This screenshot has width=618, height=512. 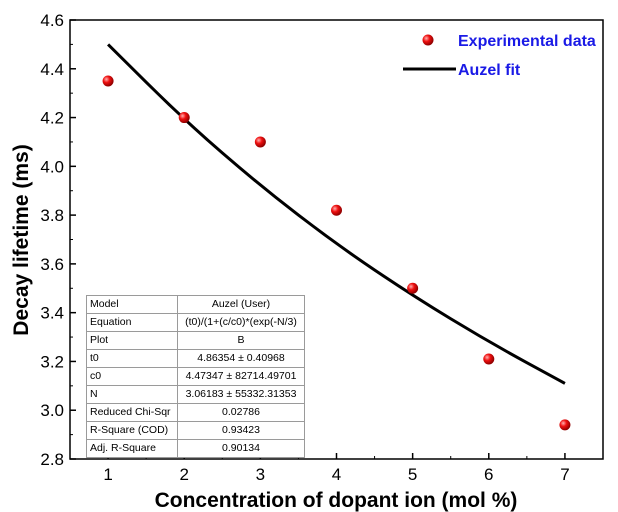 I want to click on fit-table-row: N 3.06183 ± 55332.31353, so click(x=195, y=394).